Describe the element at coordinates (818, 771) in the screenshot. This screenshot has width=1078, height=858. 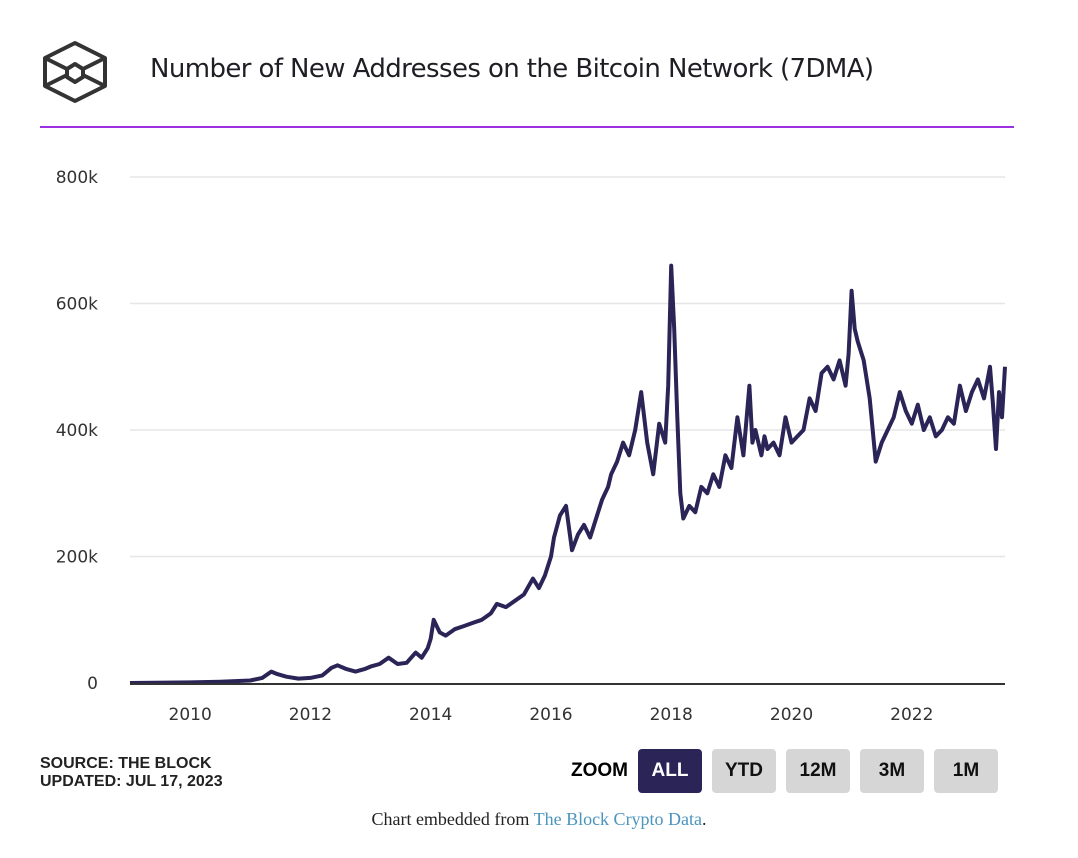
I see `zoom-12m-button: 12M` at that location.